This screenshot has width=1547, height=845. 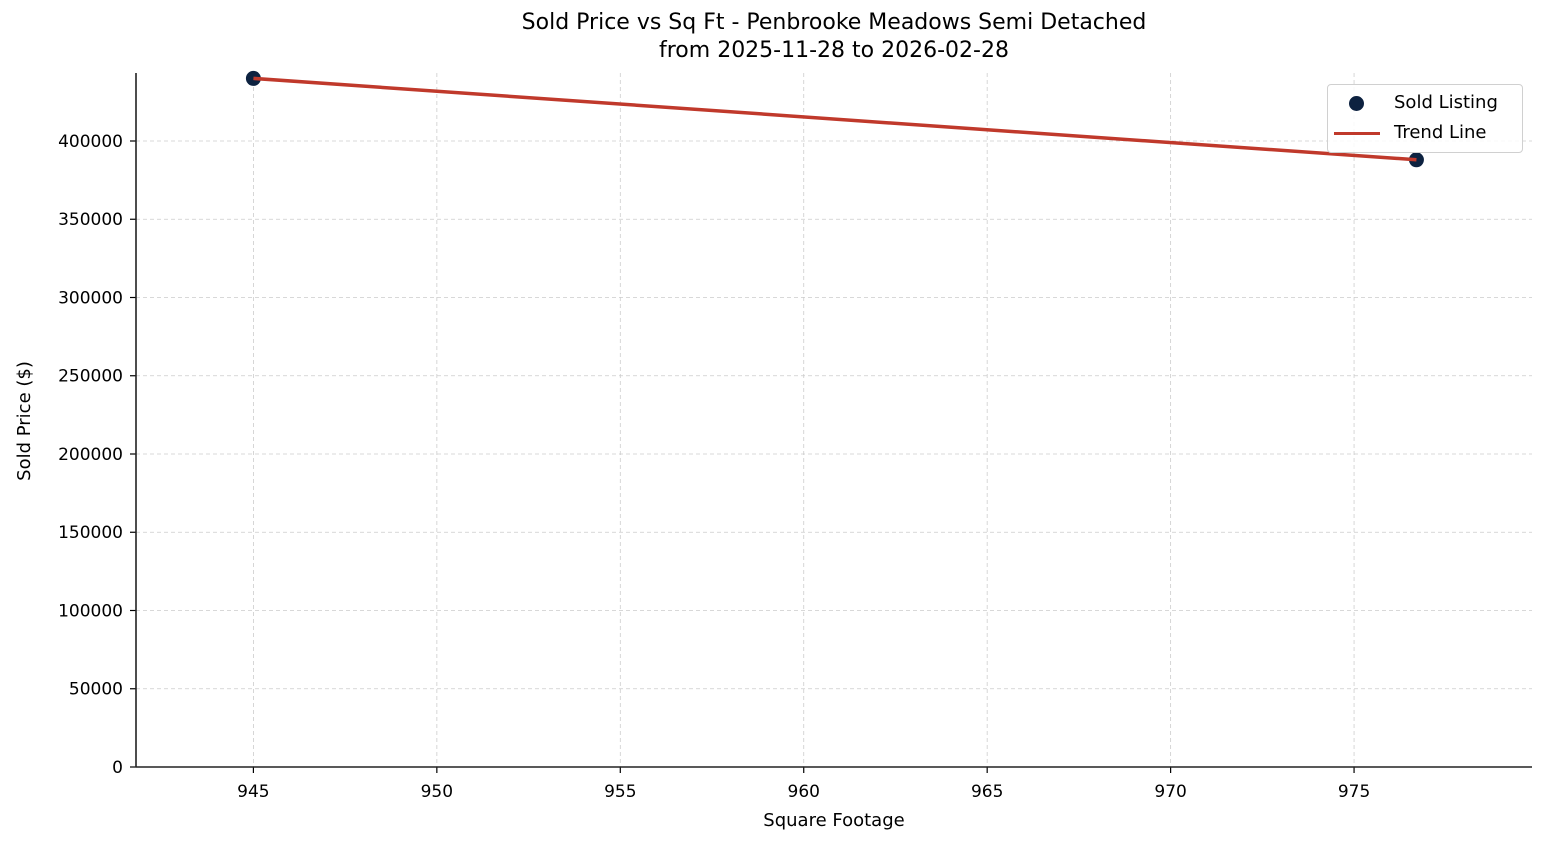 What do you see at coordinates (96, 690) in the screenshot?
I see `y-tick-label: 50000` at bounding box center [96, 690].